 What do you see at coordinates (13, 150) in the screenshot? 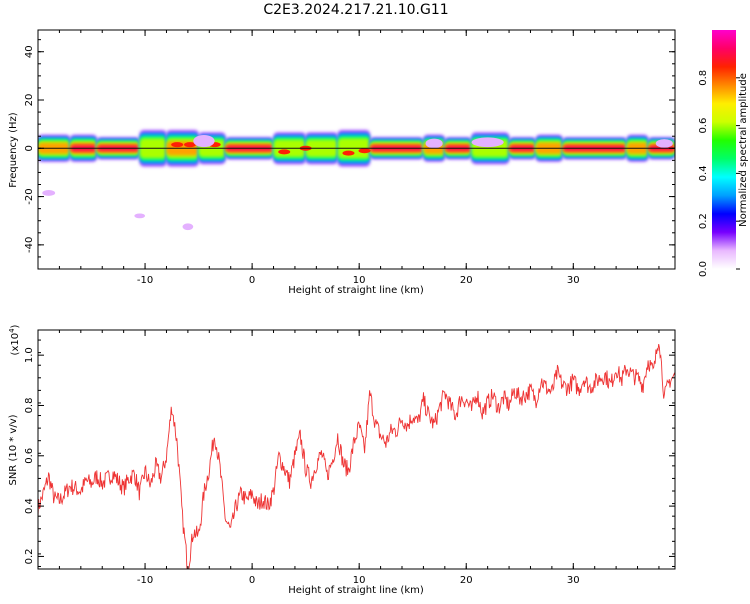
I see `heatmap-y-label: Frequency (Hz)` at bounding box center [13, 150].